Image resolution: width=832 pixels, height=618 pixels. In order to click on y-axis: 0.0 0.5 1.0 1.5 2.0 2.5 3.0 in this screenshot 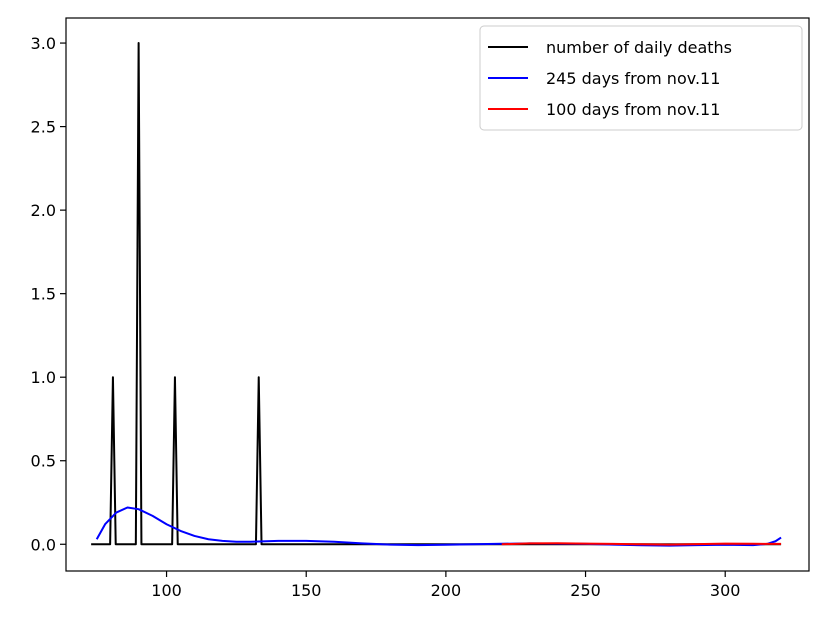, I will do `click(48, 294)`.